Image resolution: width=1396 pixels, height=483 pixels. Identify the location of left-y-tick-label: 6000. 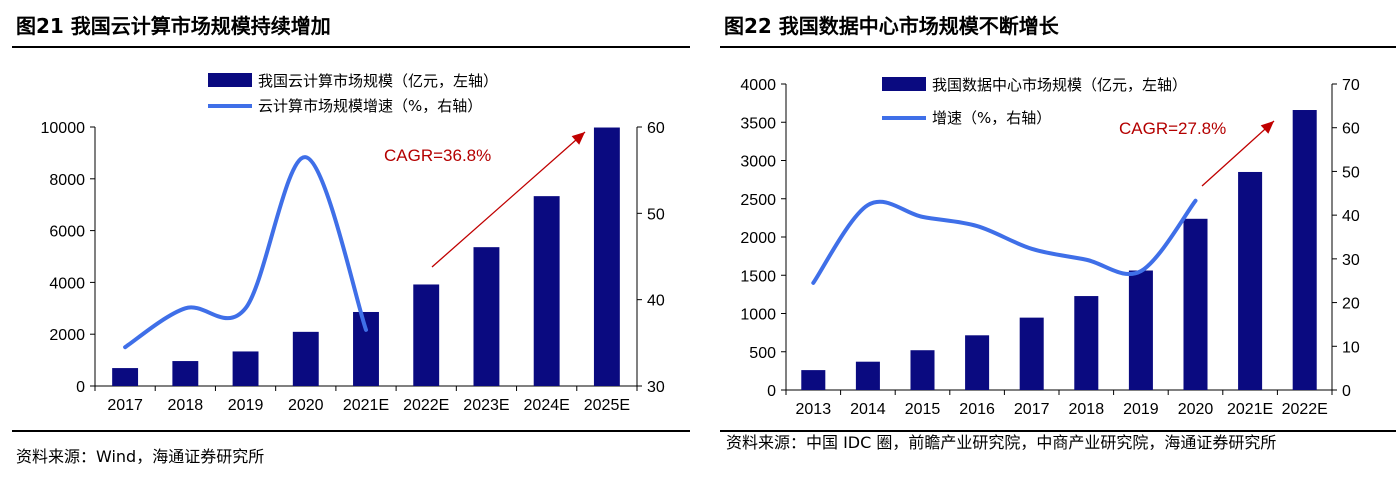
(67, 232).